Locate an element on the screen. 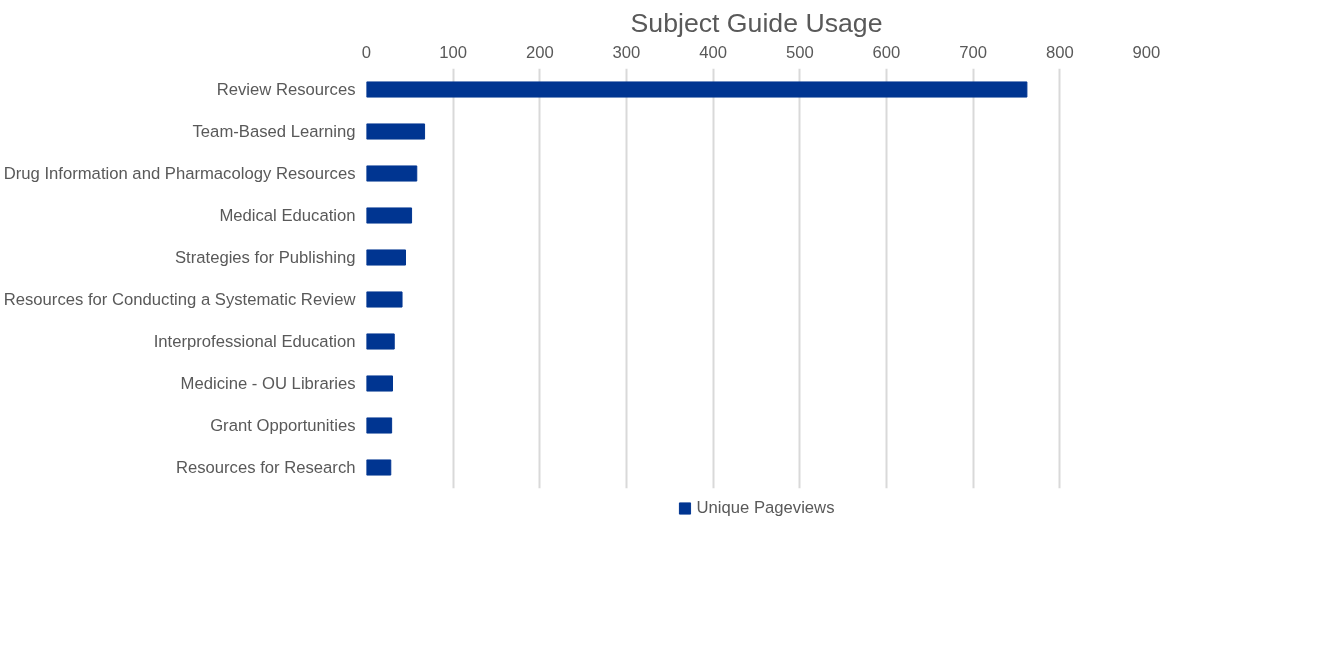 This screenshot has width=1337, height=670. x-tick-label: 800 is located at coordinates (1059, 52).